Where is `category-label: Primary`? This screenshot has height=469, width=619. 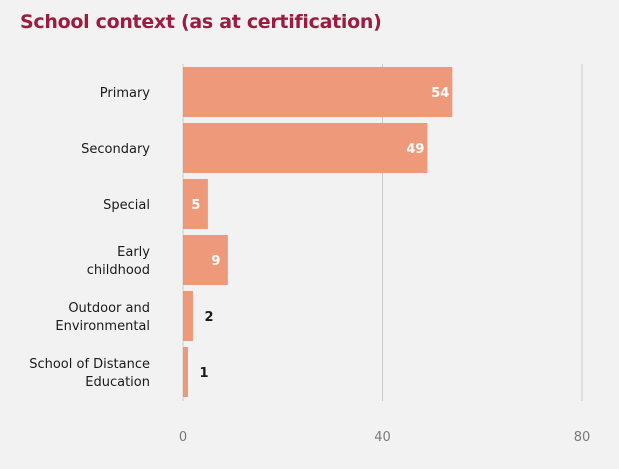 category-label: Primary is located at coordinates (125, 93).